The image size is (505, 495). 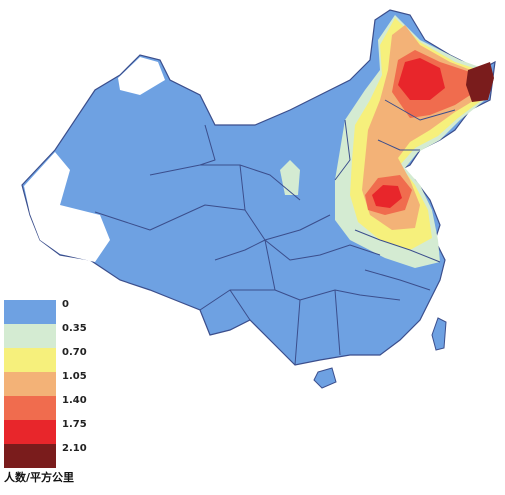 What do you see at coordinates (74, 352) in the screenshot?
I see `legend-label: 0.70` at bounding box center [74, 352].